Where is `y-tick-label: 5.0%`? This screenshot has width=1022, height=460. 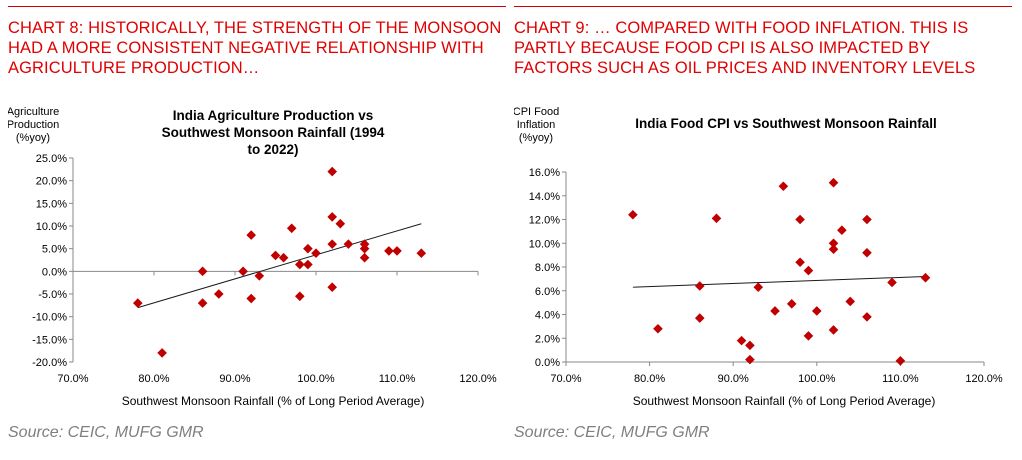 y-tick-label: 5.0% is located at coordinates (54, 250).